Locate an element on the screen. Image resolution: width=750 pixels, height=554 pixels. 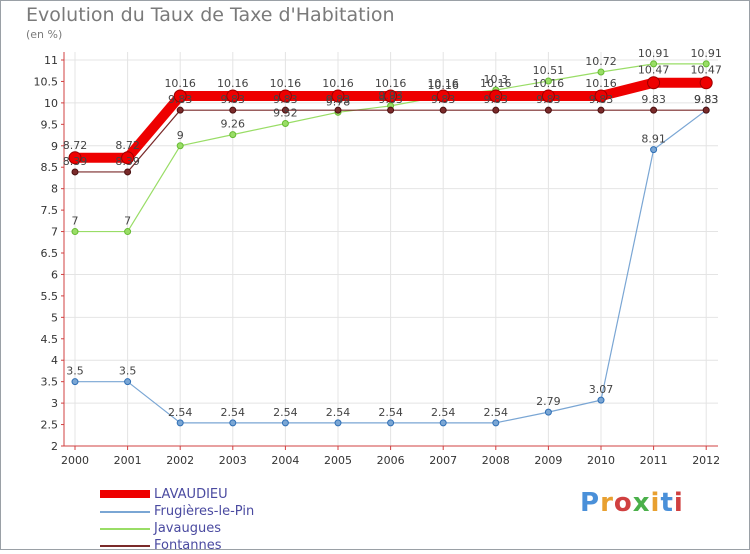
x-tick-label: 2008 is located at coordinates (496, 460).